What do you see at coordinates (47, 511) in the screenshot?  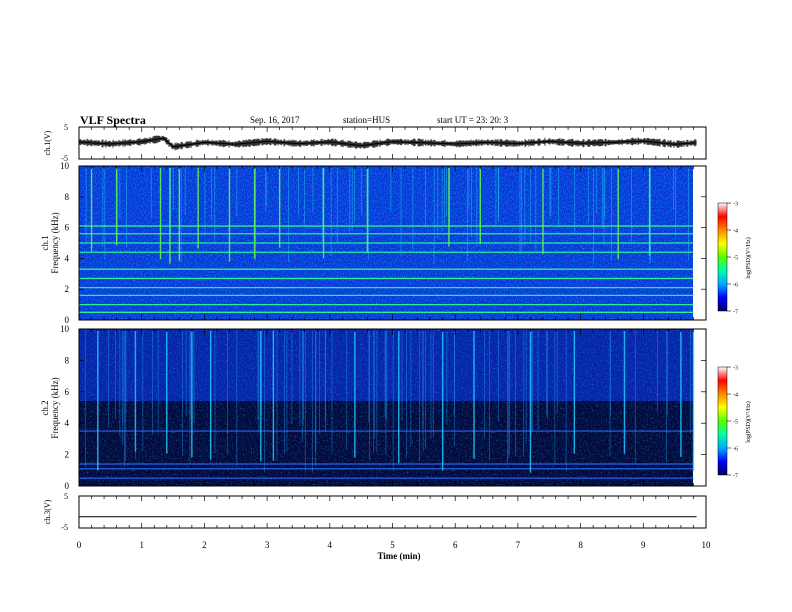 I see `ch3-waveform-ylabel: ch.3(V)` at bounding box center [47, 511].